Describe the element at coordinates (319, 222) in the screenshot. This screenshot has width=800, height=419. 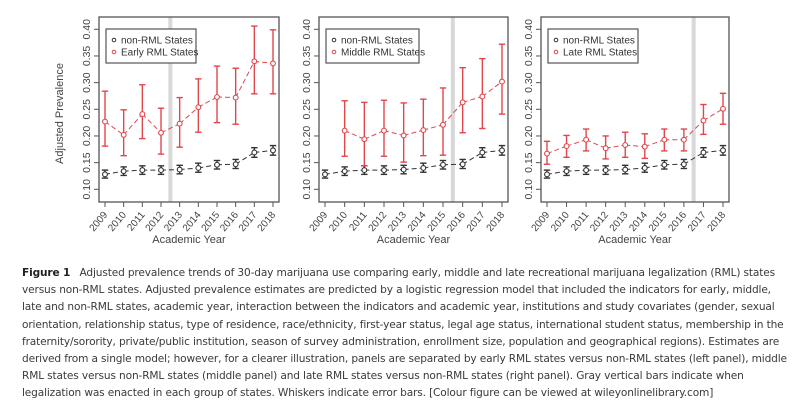
I see `x-tick-label: 2009` at that location.